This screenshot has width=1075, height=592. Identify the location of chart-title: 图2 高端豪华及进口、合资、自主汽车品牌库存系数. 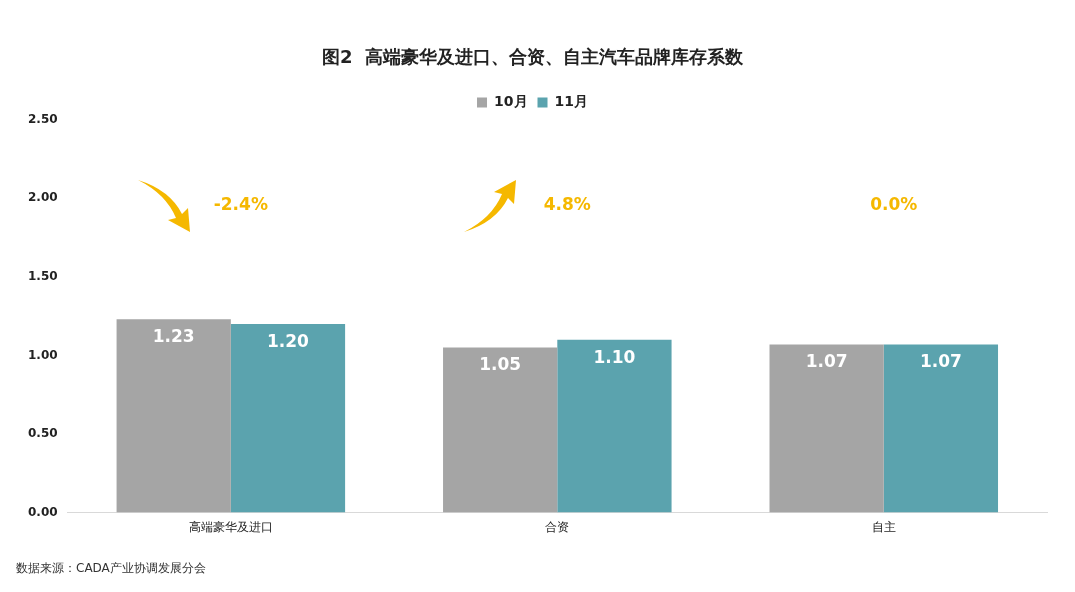
(533, 57).